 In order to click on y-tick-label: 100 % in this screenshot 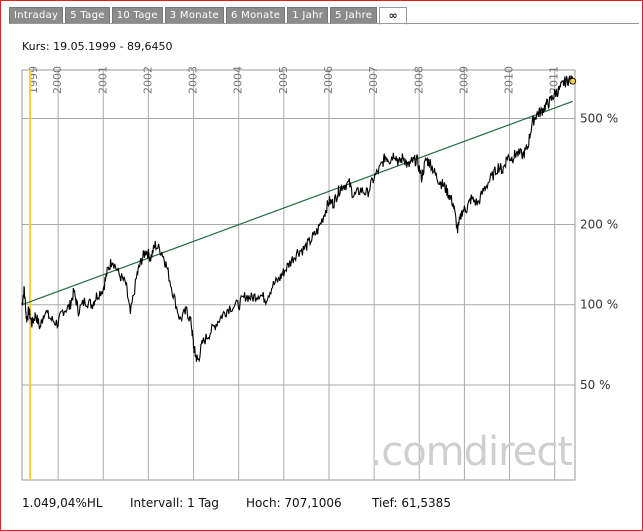, I will do `click(599, 305)`.